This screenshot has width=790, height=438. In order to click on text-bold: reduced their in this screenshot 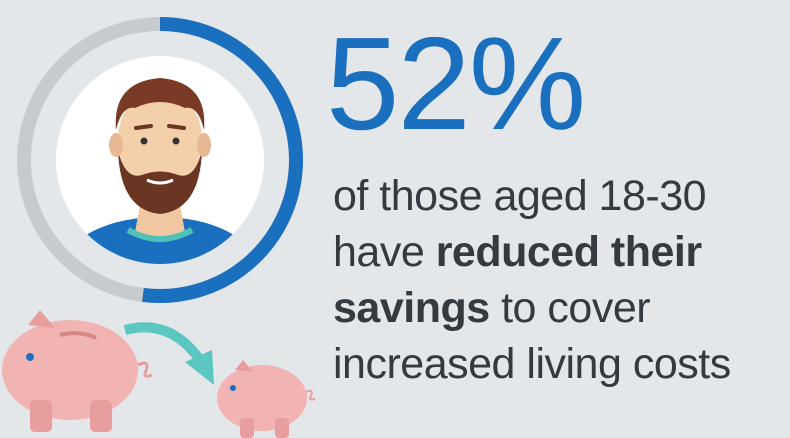, I will do `click(568, 252)`.